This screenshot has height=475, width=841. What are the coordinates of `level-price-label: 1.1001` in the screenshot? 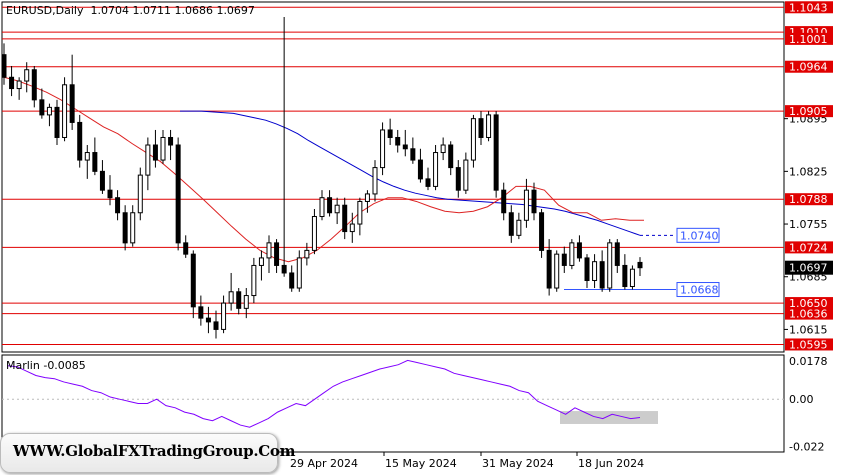 It's located at (808, 39).